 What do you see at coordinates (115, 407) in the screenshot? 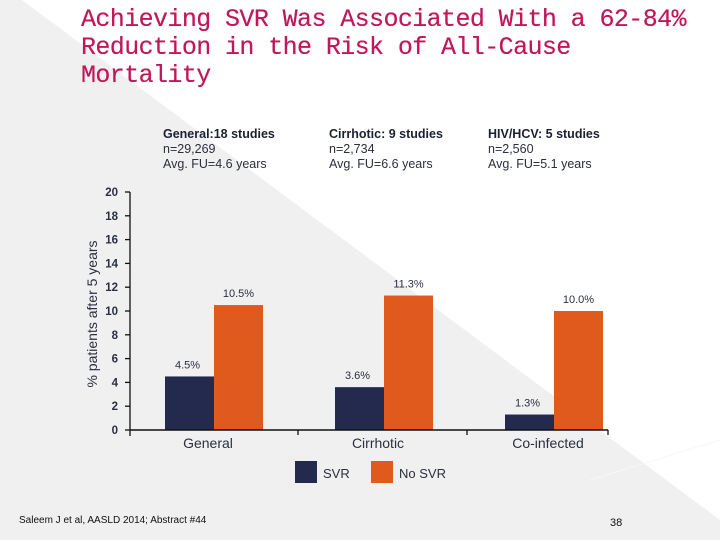
I see `y-tick-label: 2` at bounding box center [115, 407].